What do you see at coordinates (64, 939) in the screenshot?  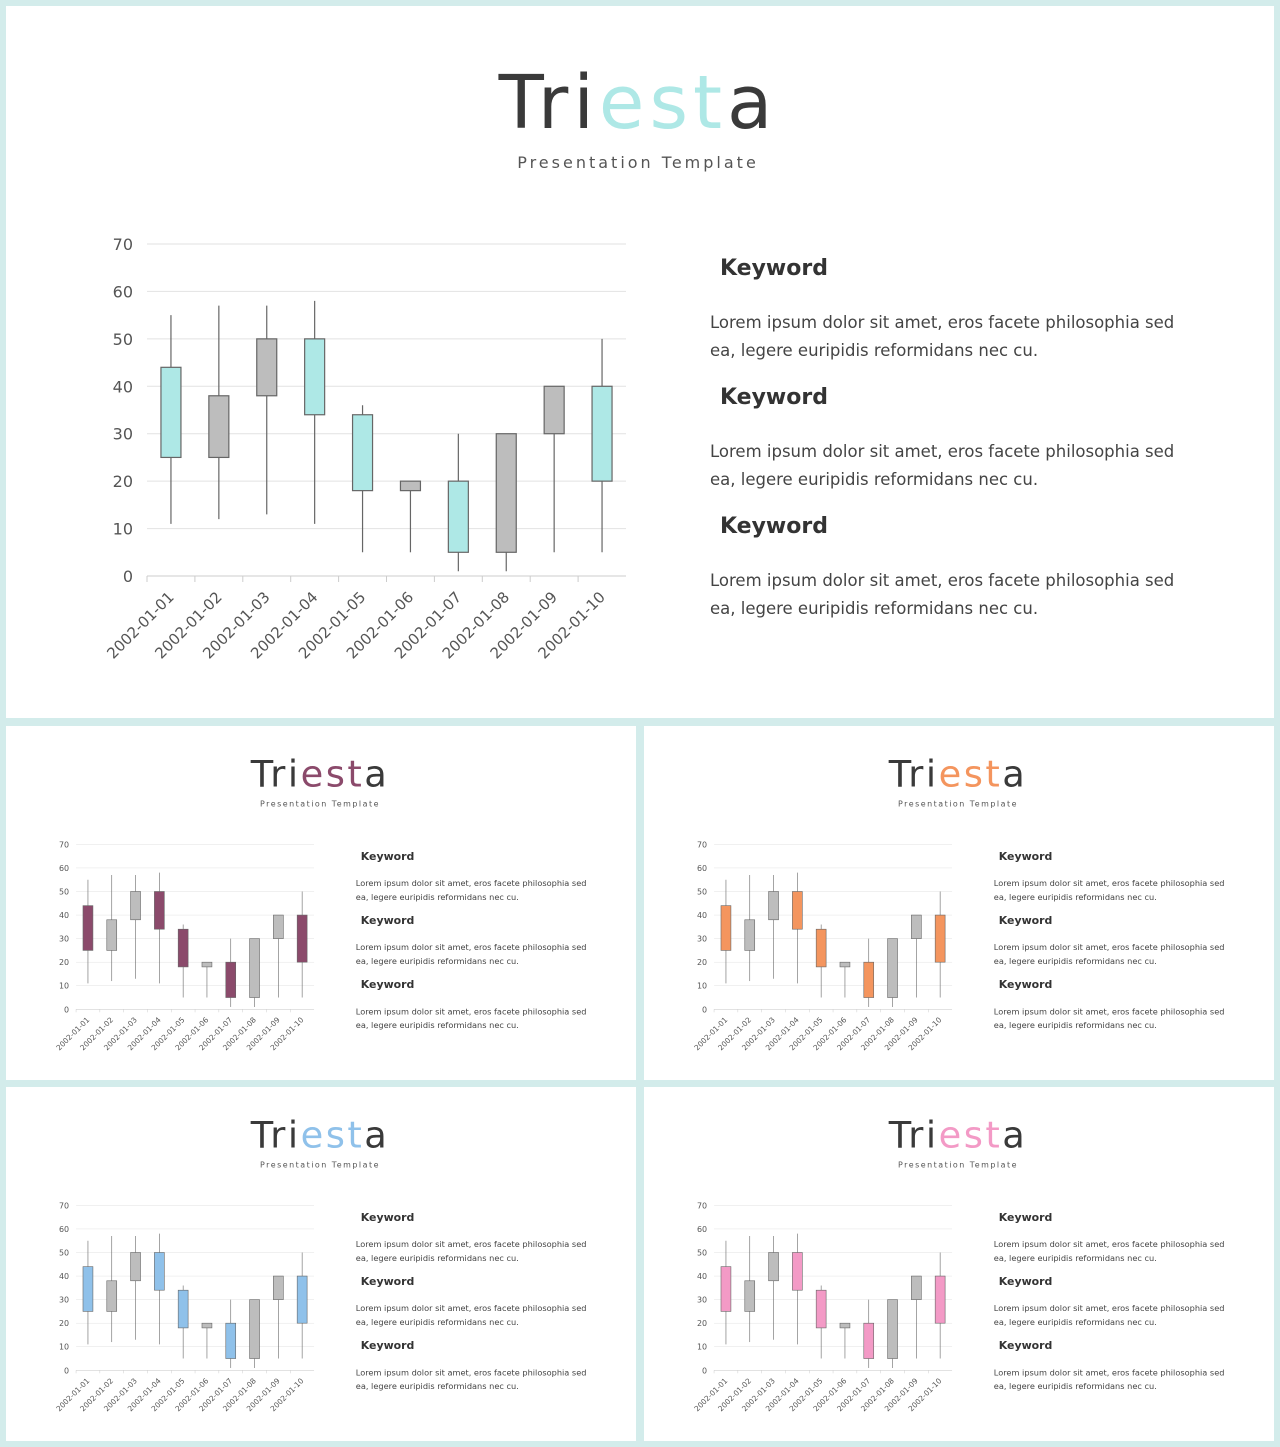 I see `y-tick-label: 30` at bounding box center [64, 939].